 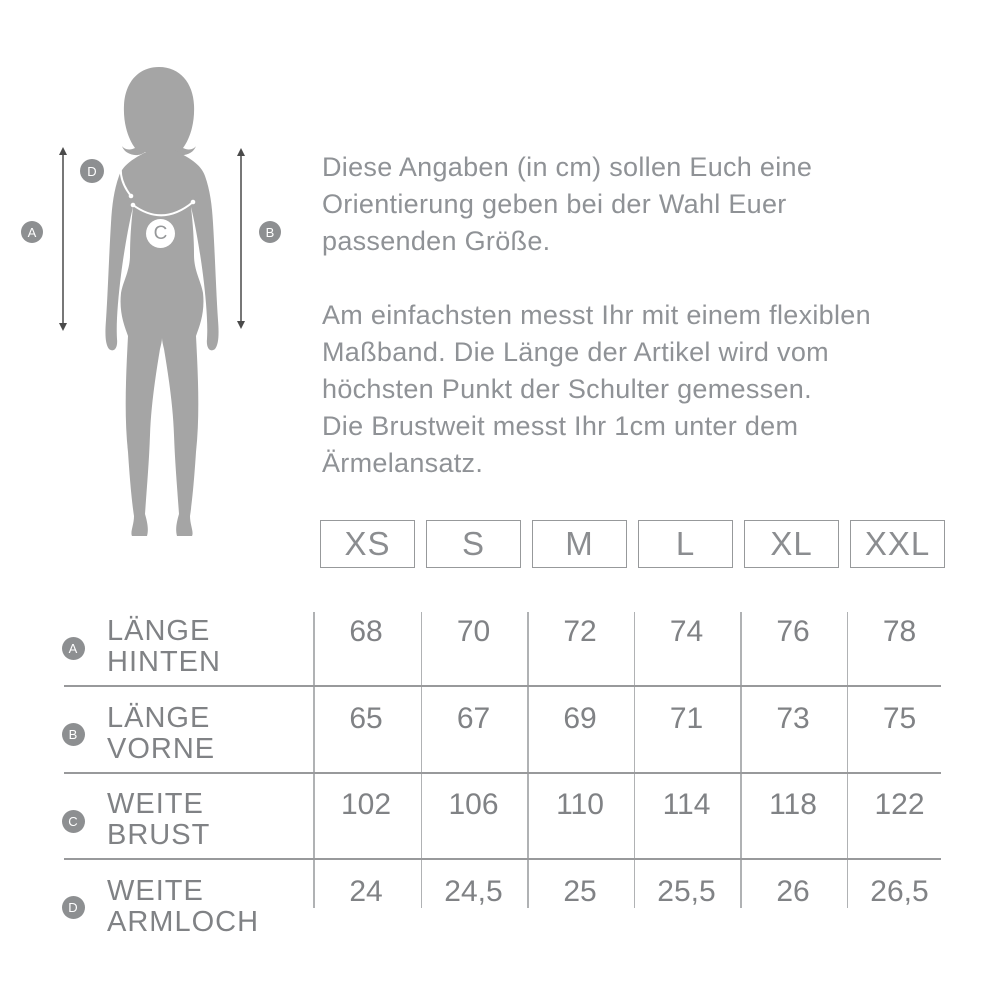 What do you see at coordinates (580, 718) in the screenshot?
I see `table-cell: 69` at bounding box center [580, 718].